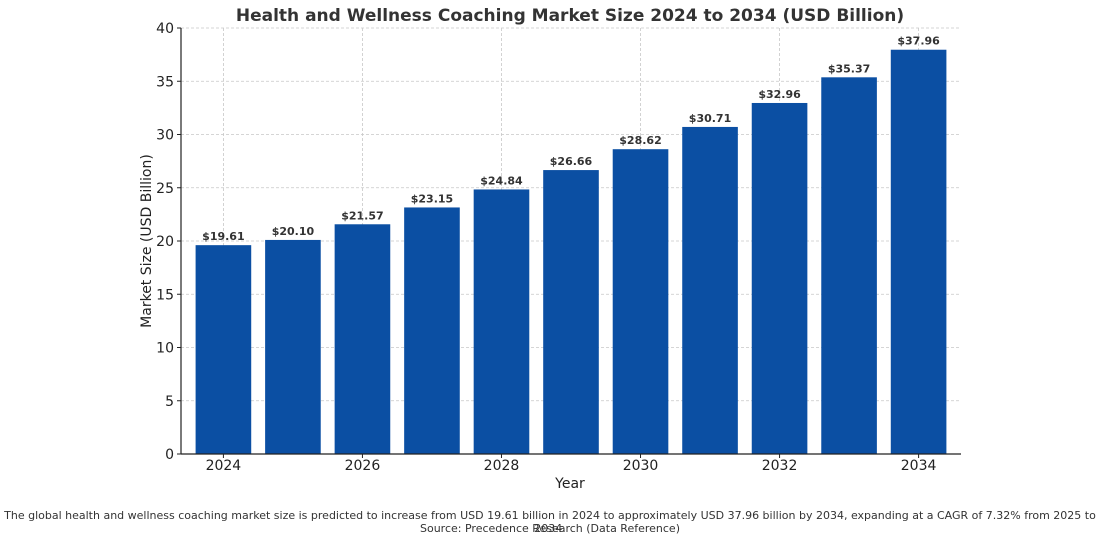 Image resolution: width=1100 pixels, height=541 pixels. What do you see at coordinates (432, 198) in the screenshot?
I see `bar-data-label: $23.15` at bounding box center [432, 198].